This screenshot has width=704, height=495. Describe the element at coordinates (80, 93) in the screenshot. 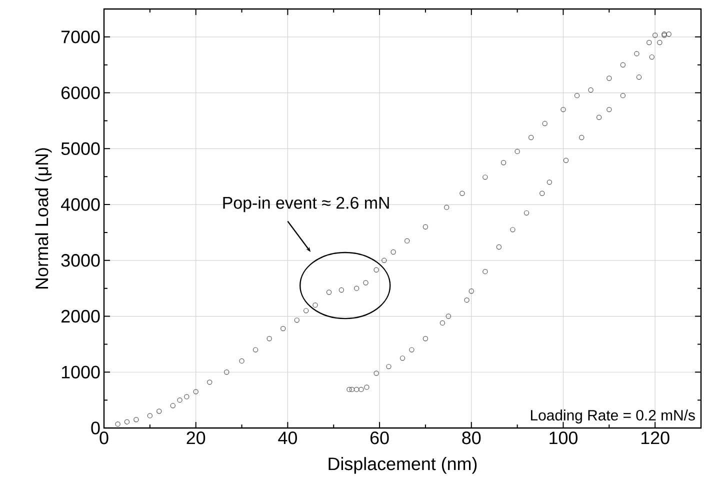

I see `y-tick-label: 6000` at that location.